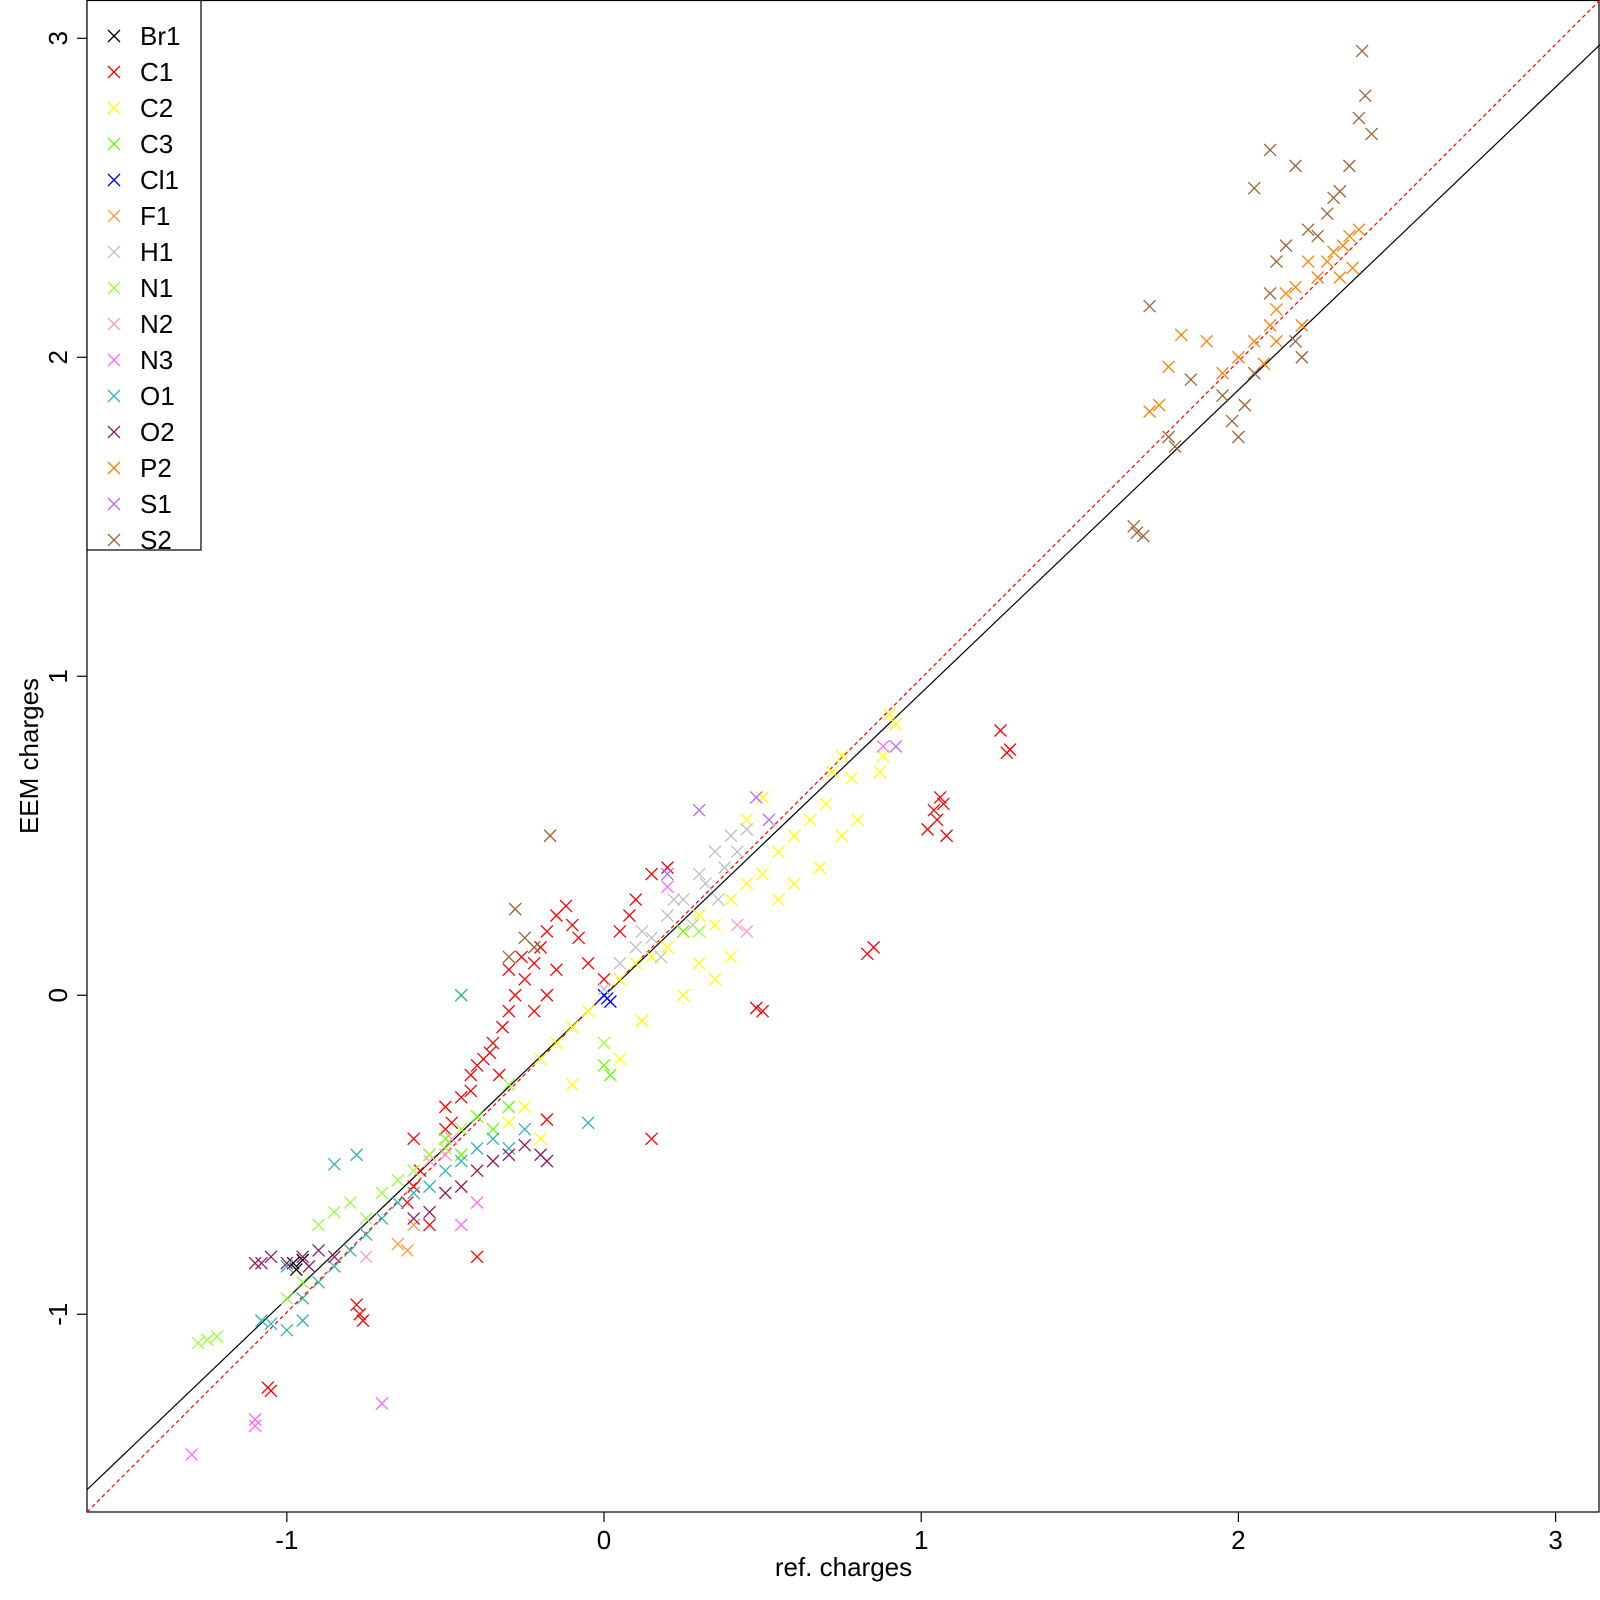 The image size is (1600, 1600). Describe the element at coordinates (139, 468) in the screenshot. I see `legend-item: P2` at that location.